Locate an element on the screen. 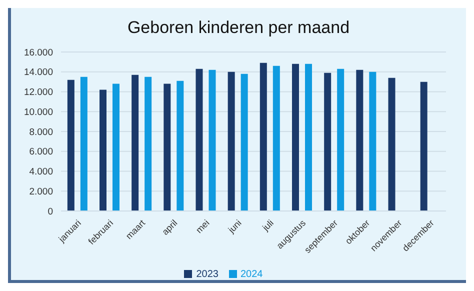  legend-label: 2024 is located at coordinates (251, 274).